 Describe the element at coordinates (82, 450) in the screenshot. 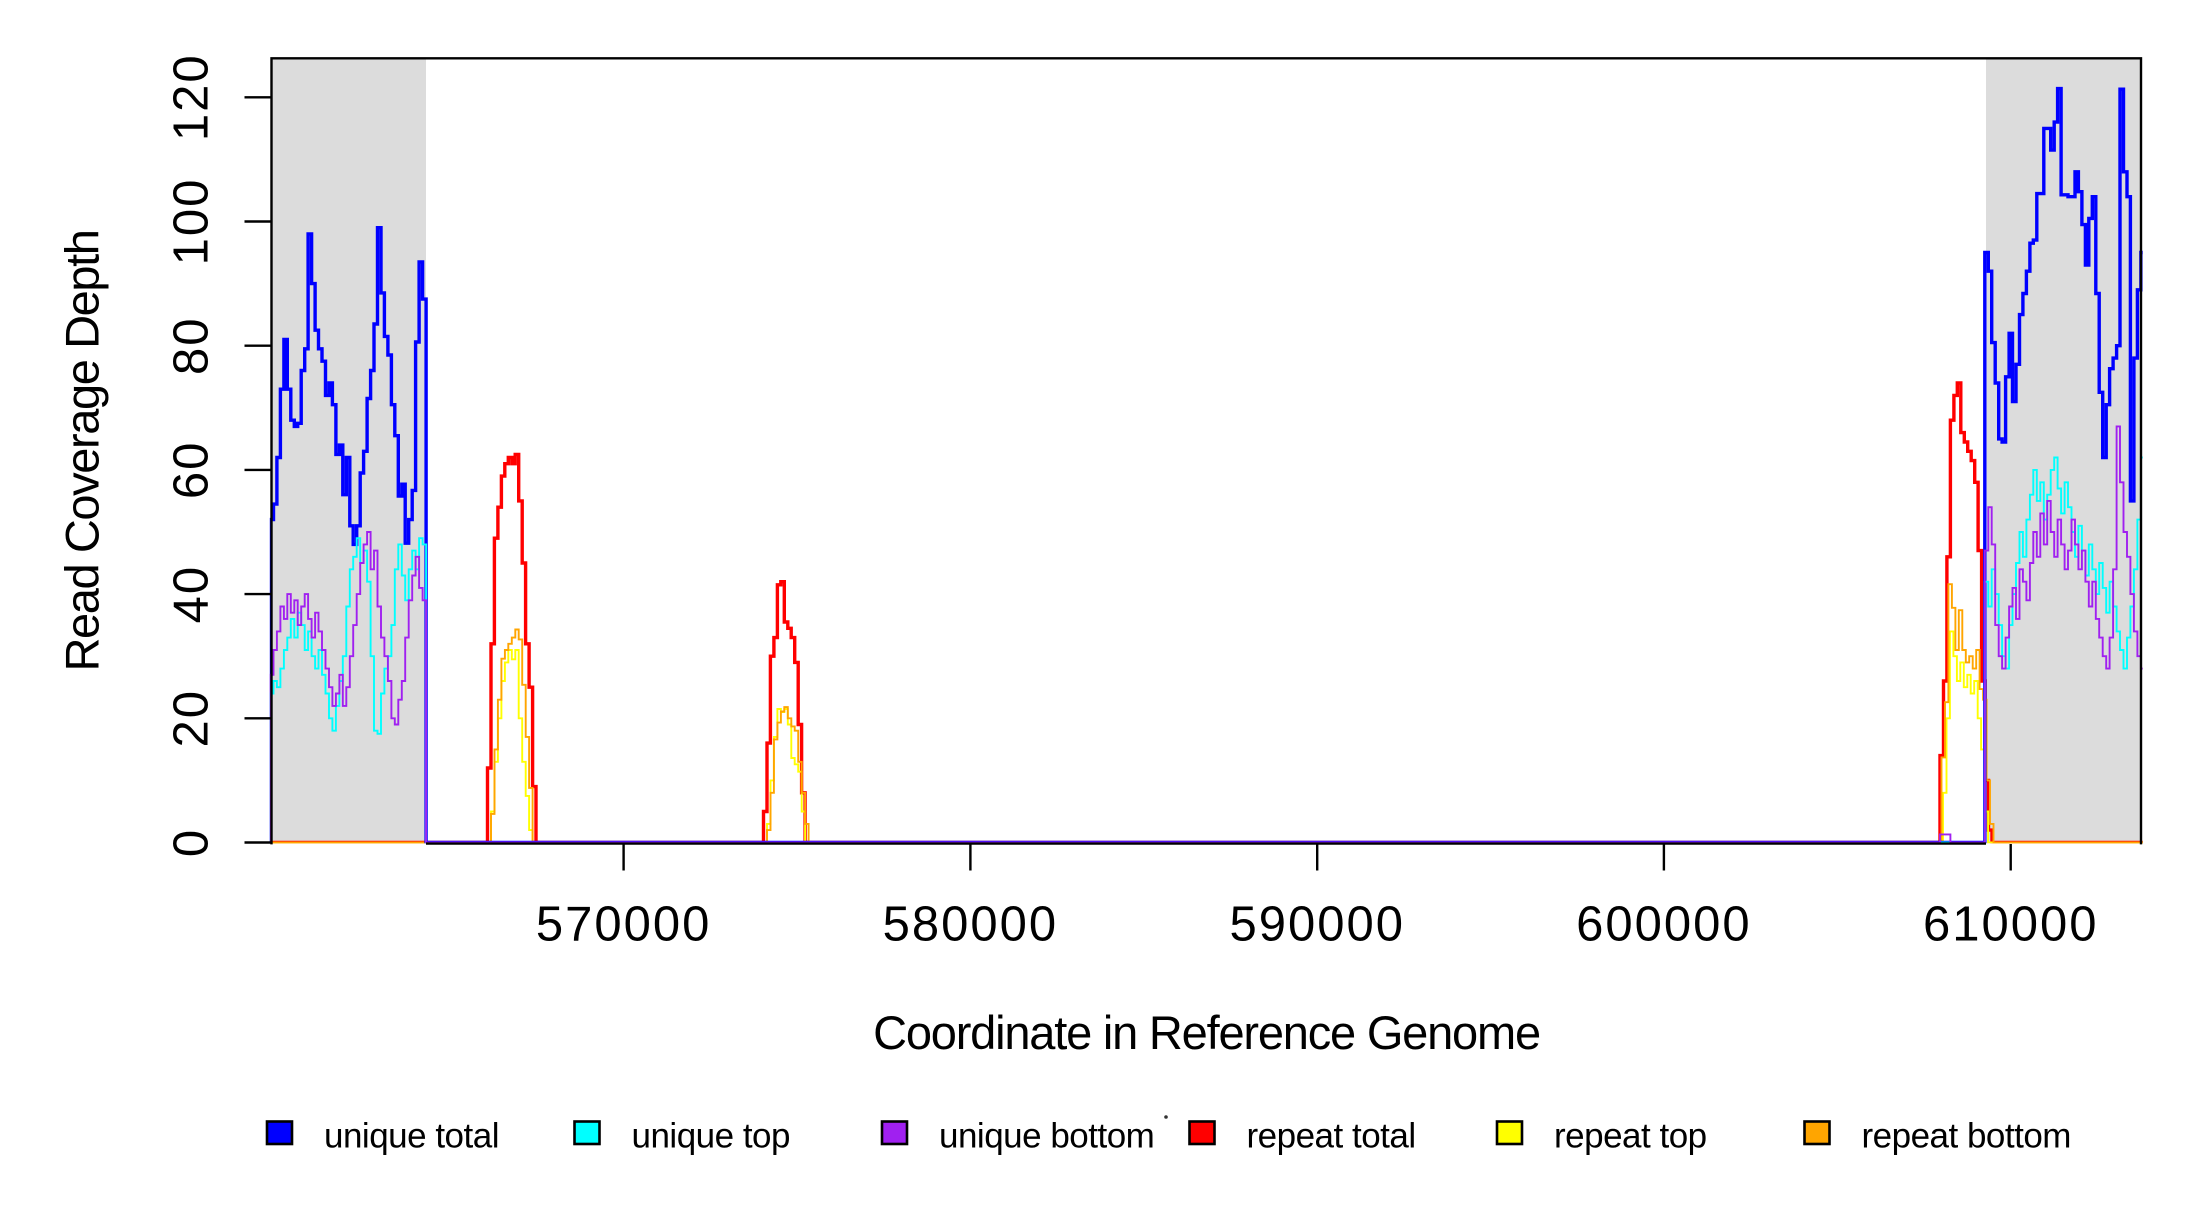

I see `svg-text: Read Coverage Depth` at that location.